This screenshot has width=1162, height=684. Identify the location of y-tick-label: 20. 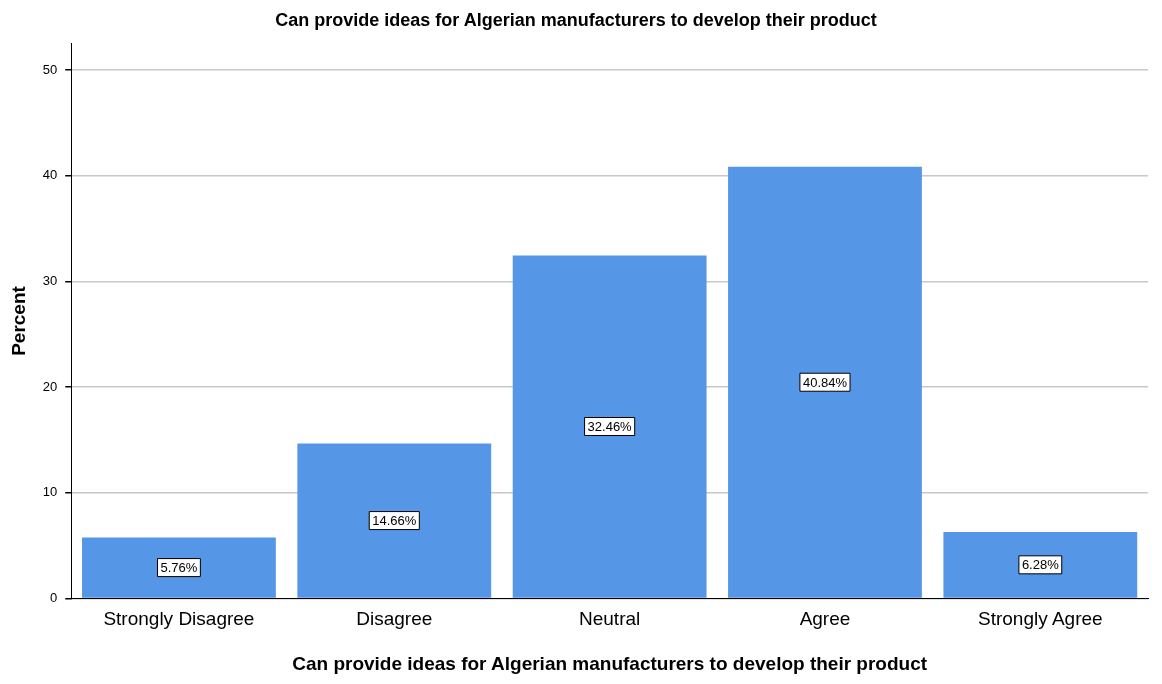
(50, 386).